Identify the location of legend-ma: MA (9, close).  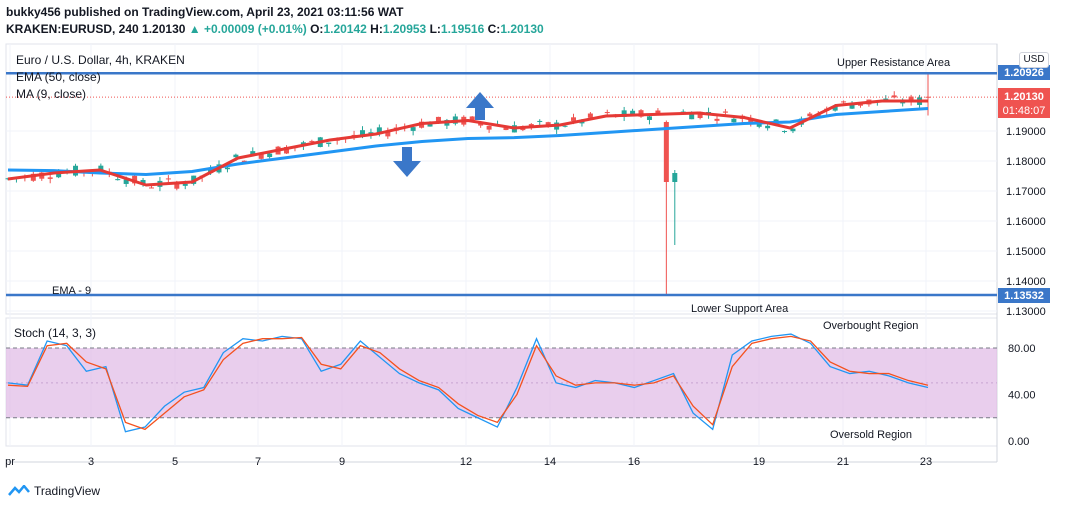
(51, 94).